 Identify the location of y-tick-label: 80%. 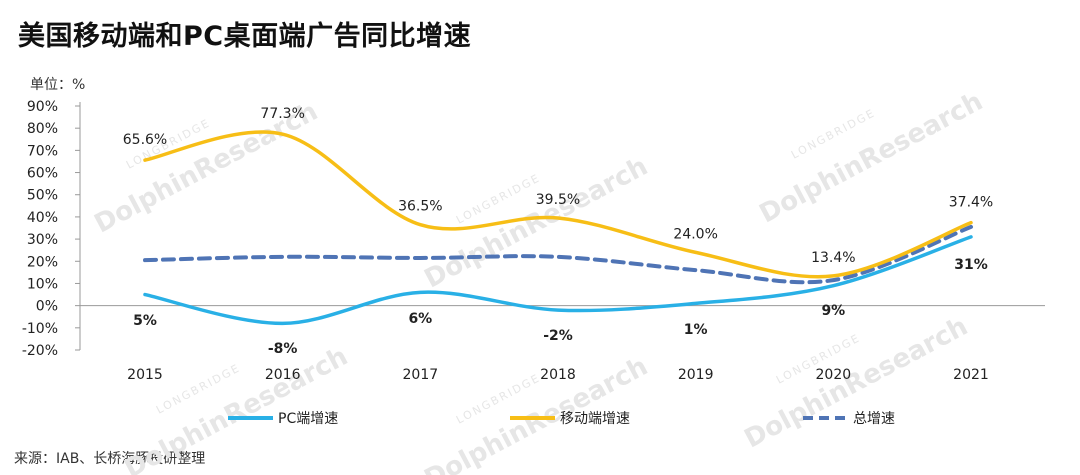
(42, 129).